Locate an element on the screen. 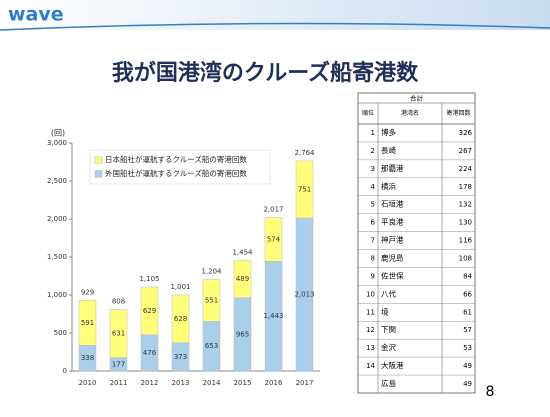 Image resolution: width=550 pixels, height=417 pixels. table-count: 108 is located at coordinates (465, 259).